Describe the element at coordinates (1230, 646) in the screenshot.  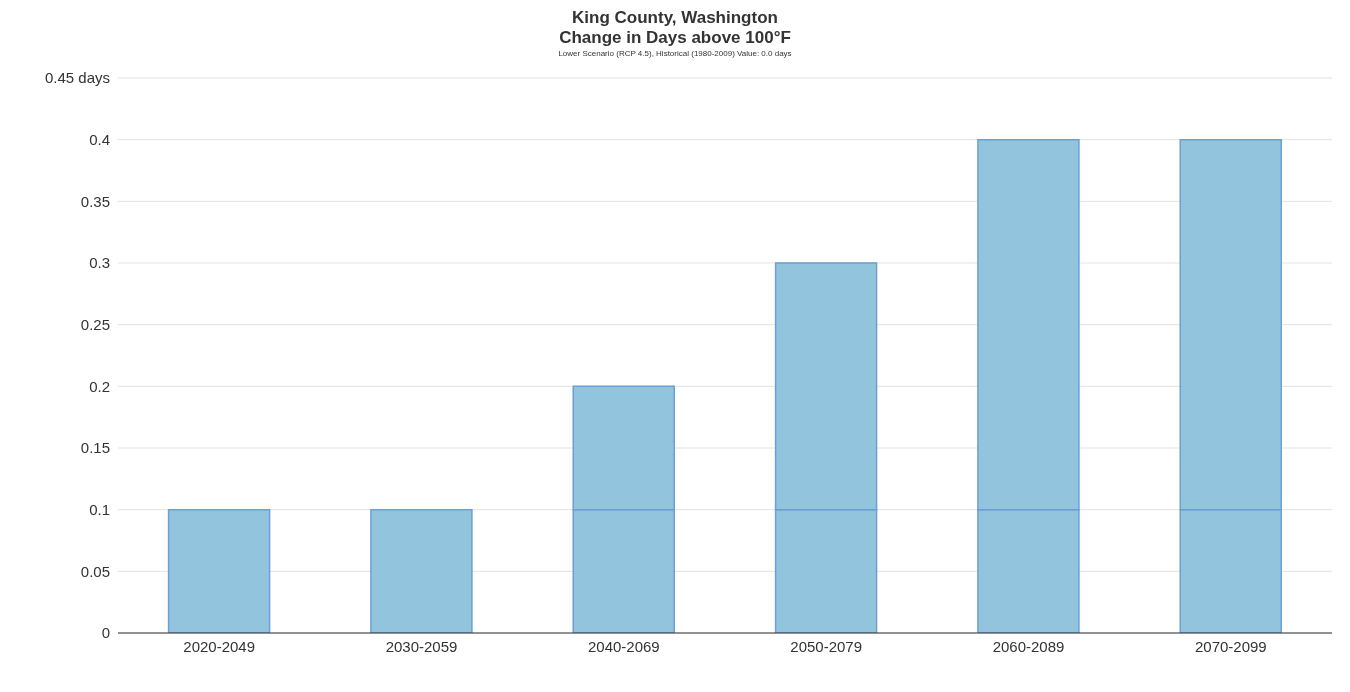
I see `x-tick-label: 2070-2099` at that location.